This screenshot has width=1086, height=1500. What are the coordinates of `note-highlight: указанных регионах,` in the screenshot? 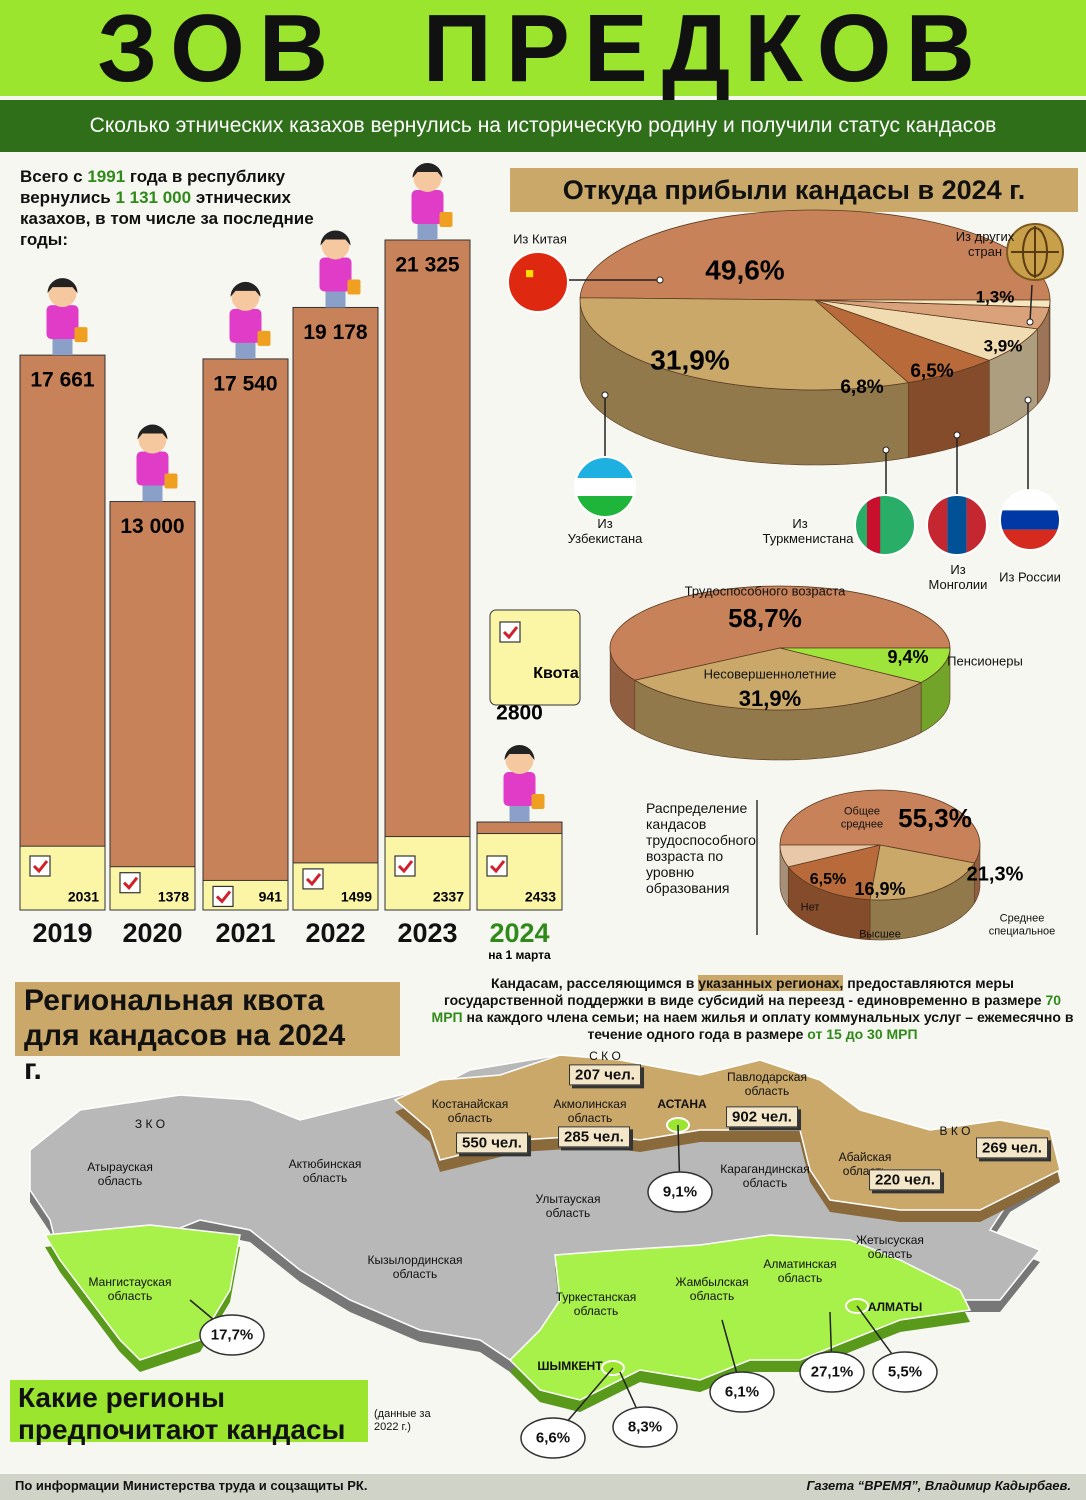 It's located at (771, 983).